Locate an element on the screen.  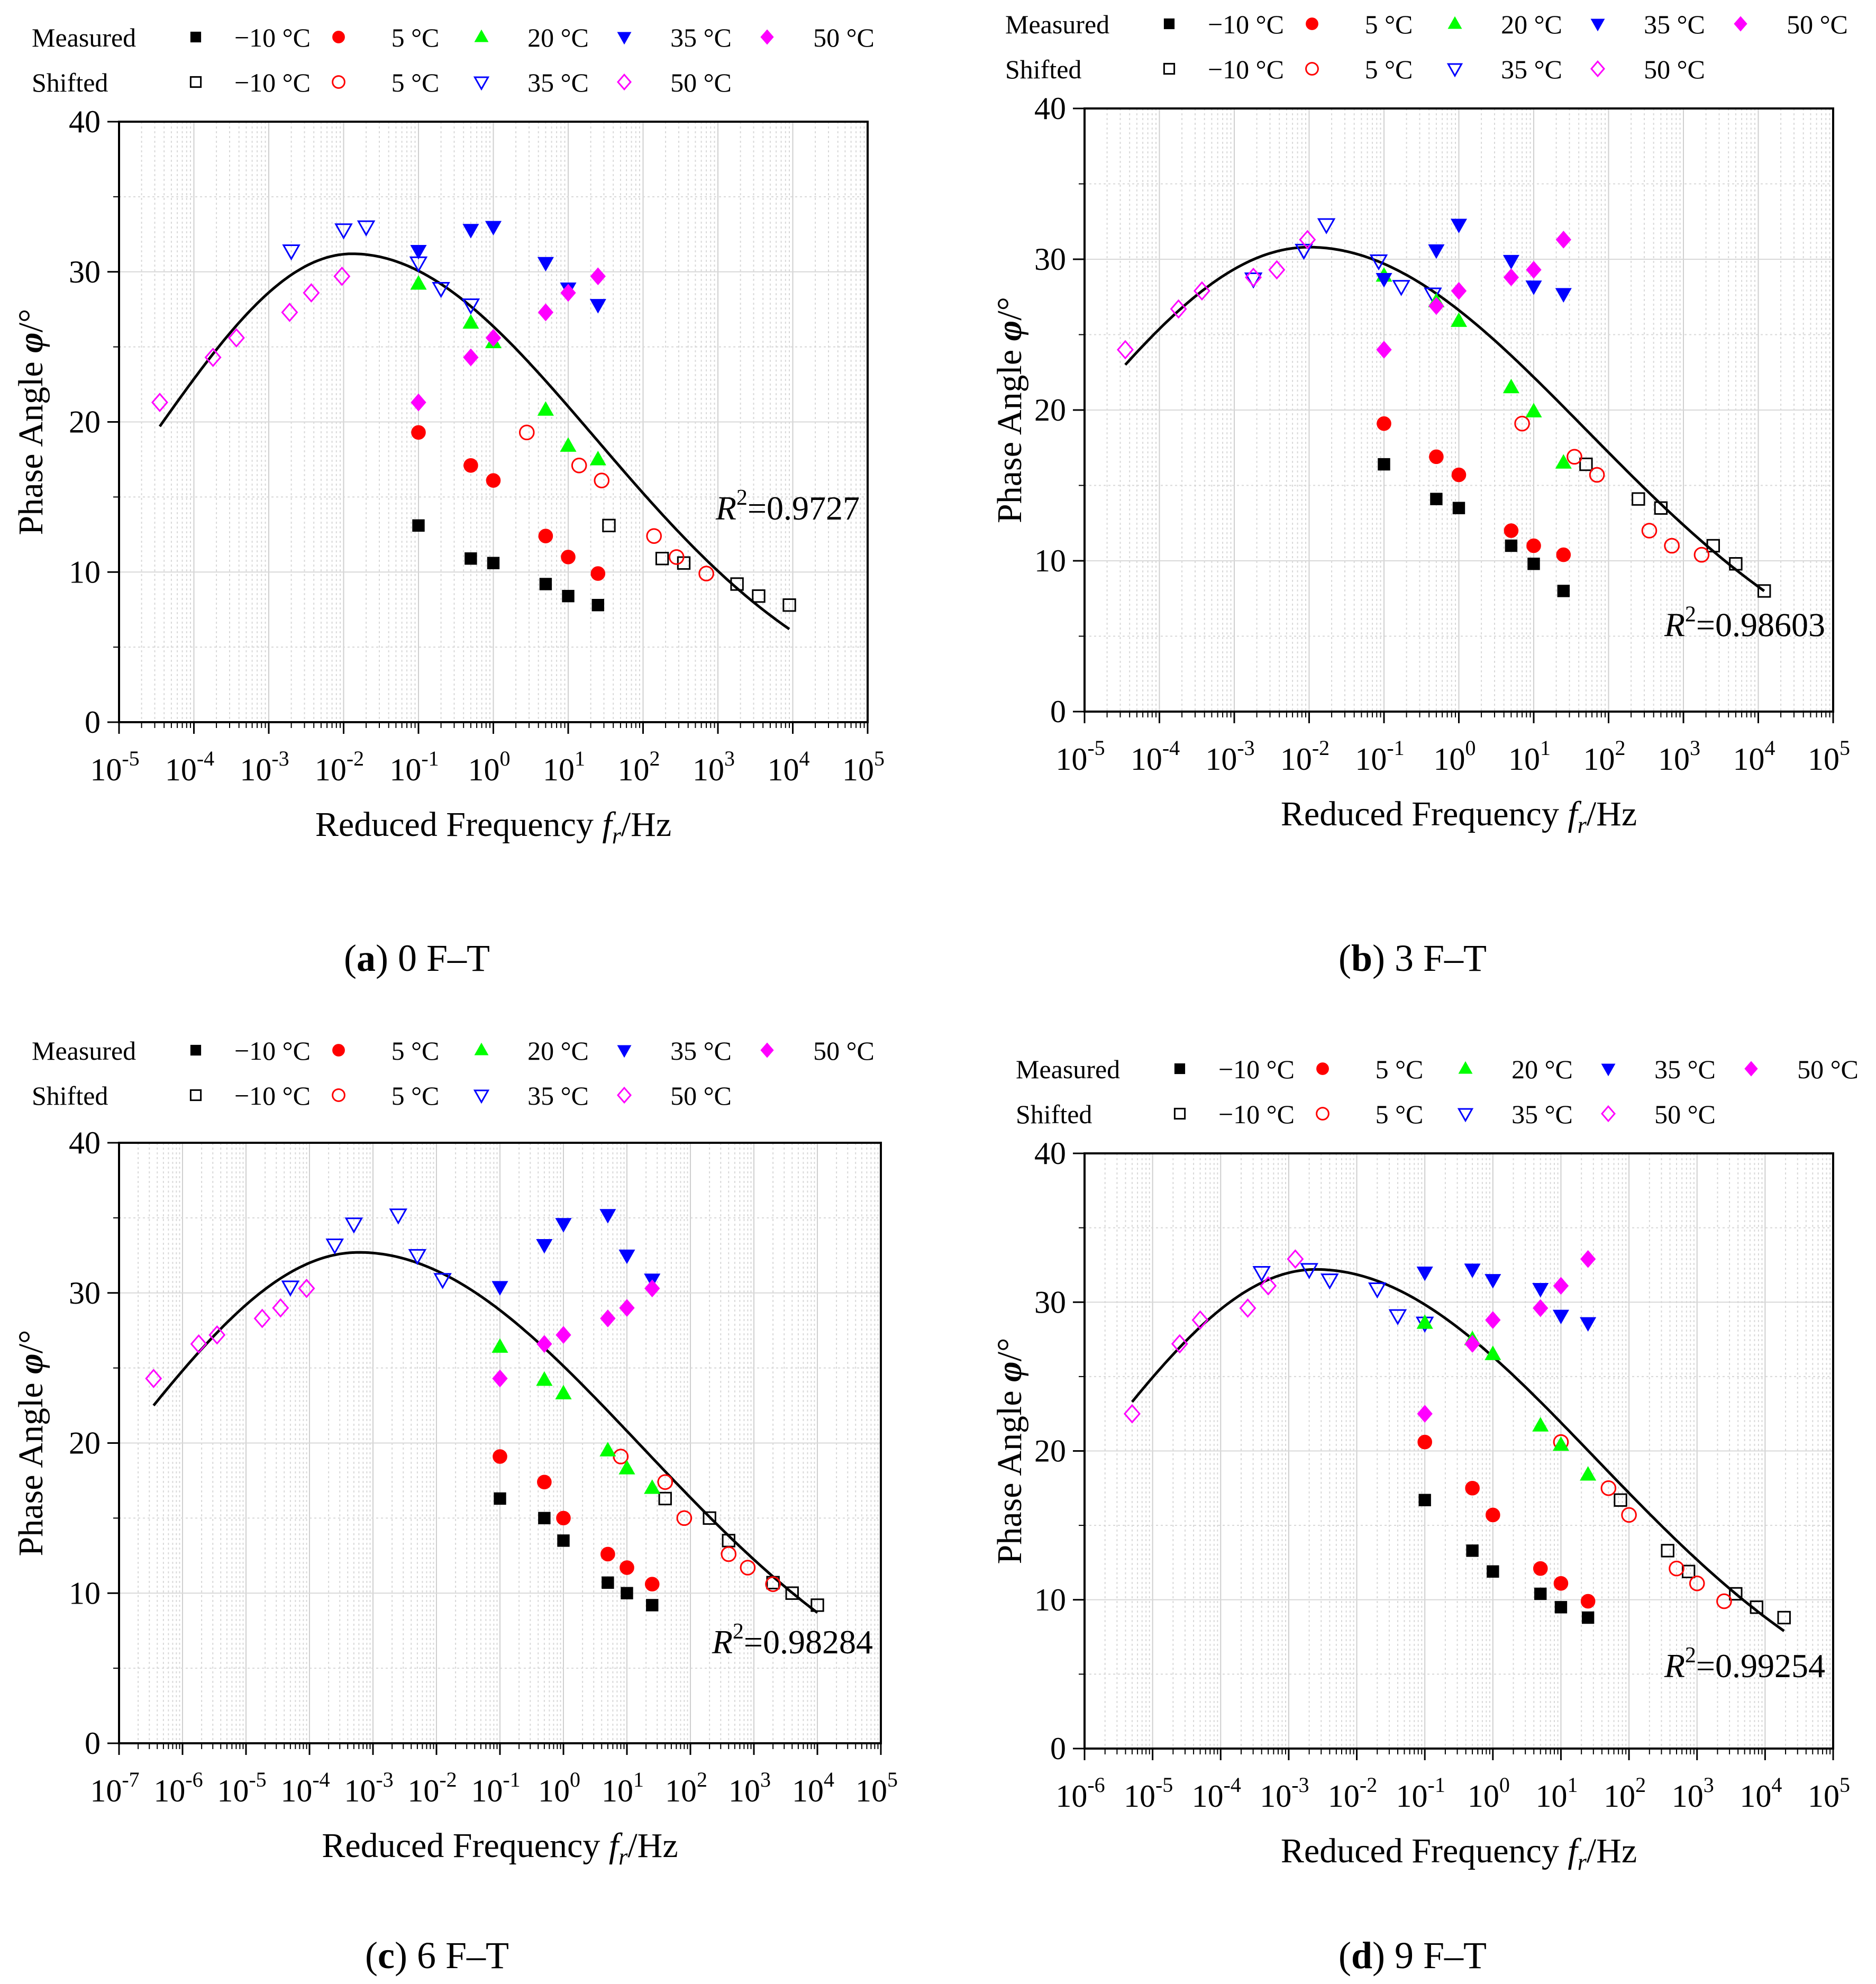
x-tick-label: 10⁻⁵ is located at coordinates (114, 767).